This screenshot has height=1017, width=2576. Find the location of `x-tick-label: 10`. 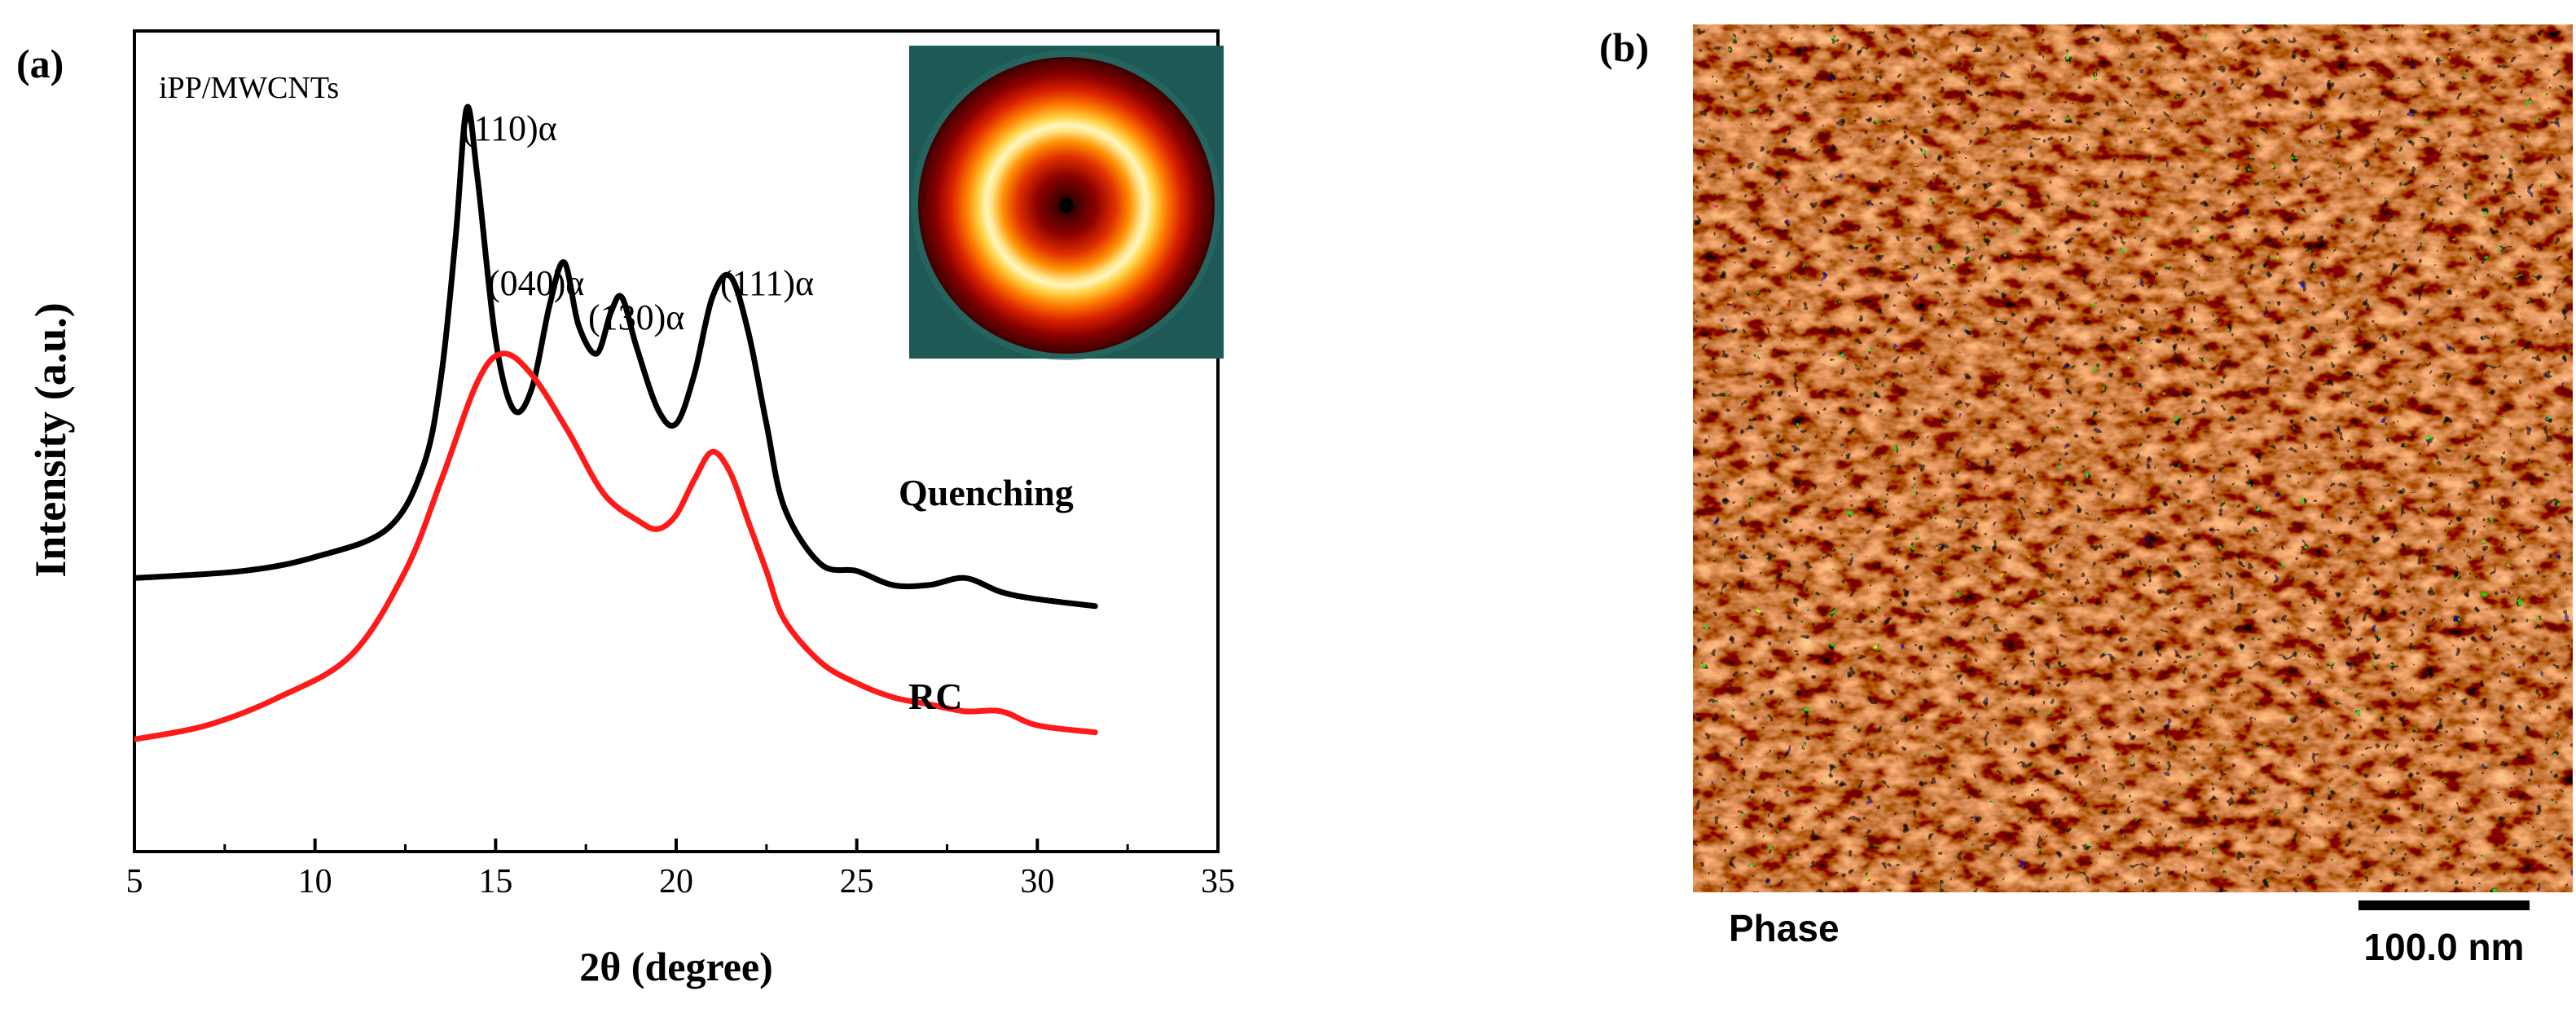

x-tick-label: 10 is located at coordinates (315, 881).